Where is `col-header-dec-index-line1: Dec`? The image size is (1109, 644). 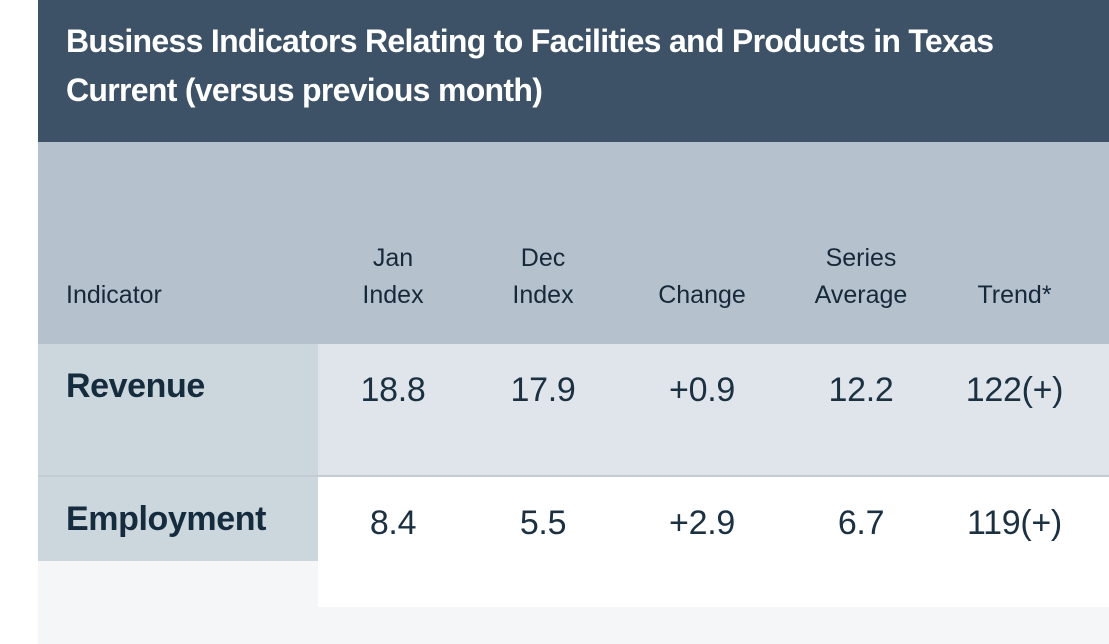 col-header-dec-index-line1: Dec is located at coordinates (543, 258).